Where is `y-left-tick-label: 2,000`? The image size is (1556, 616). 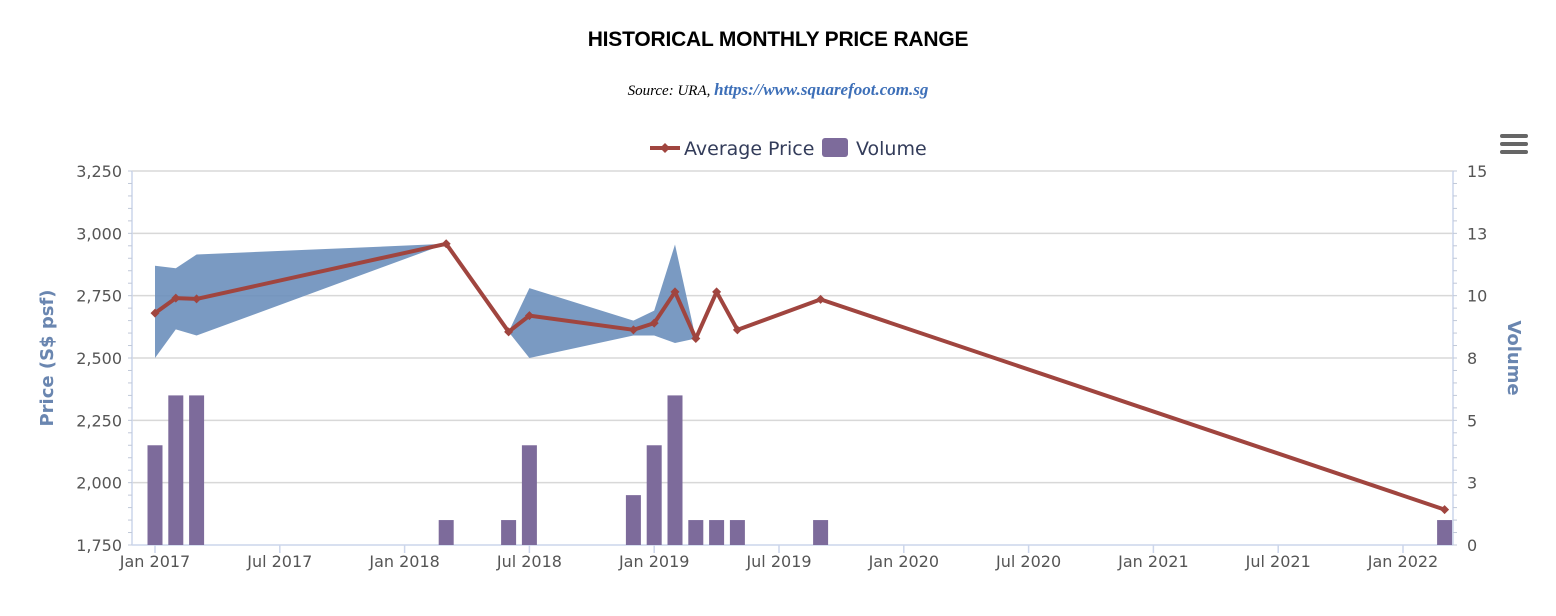 y-left-tick-label: 2,000 is located at coordinates (99, 483).